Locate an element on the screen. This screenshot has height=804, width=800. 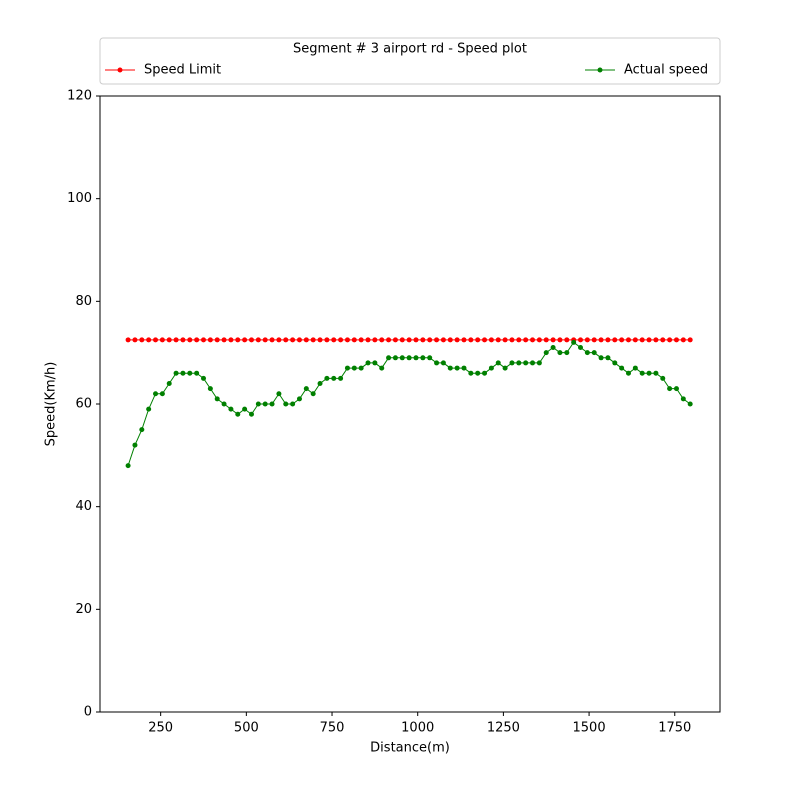
y-axis-label: Speed(Km/h) is located at coordinates (51, 404).